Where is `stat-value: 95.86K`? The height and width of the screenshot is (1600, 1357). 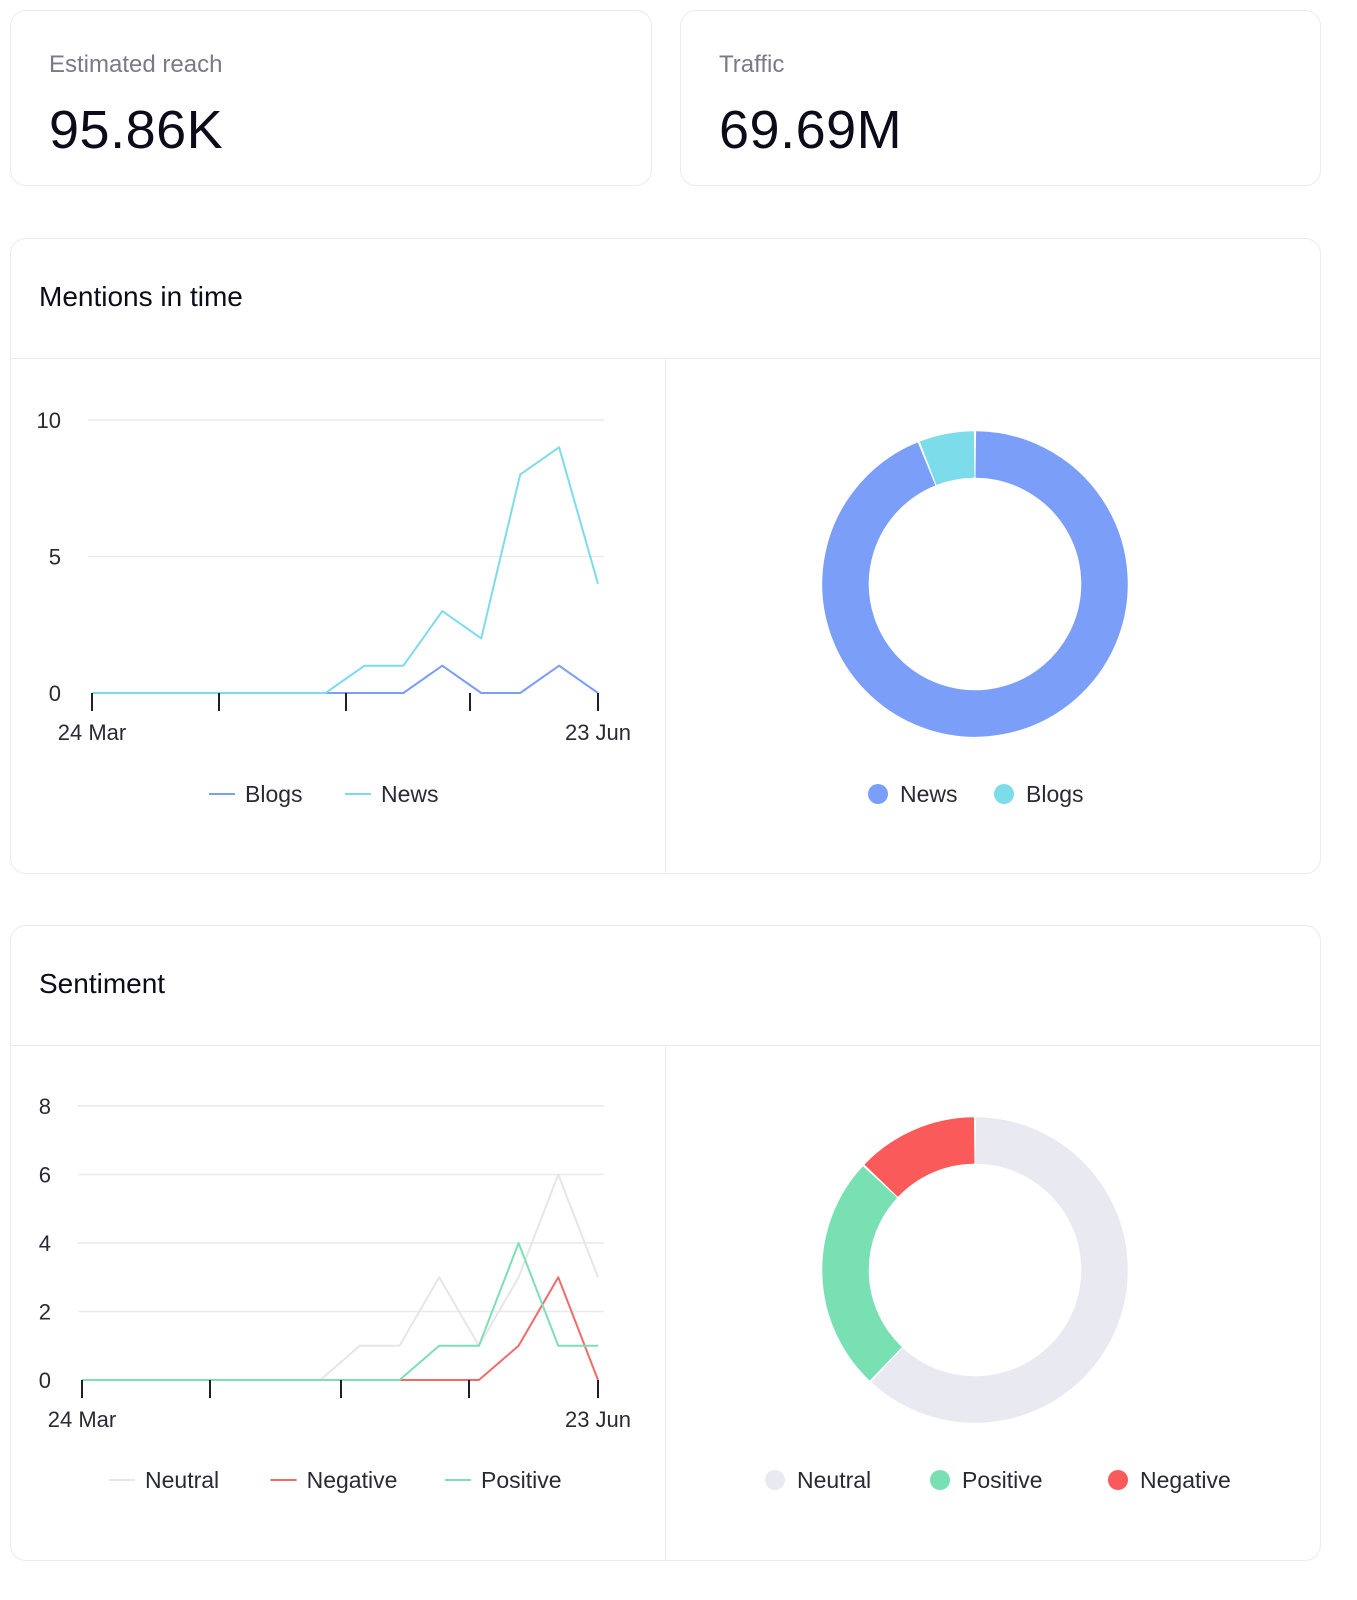 stat-value: 95.86K is located at coordinates (136, 130).